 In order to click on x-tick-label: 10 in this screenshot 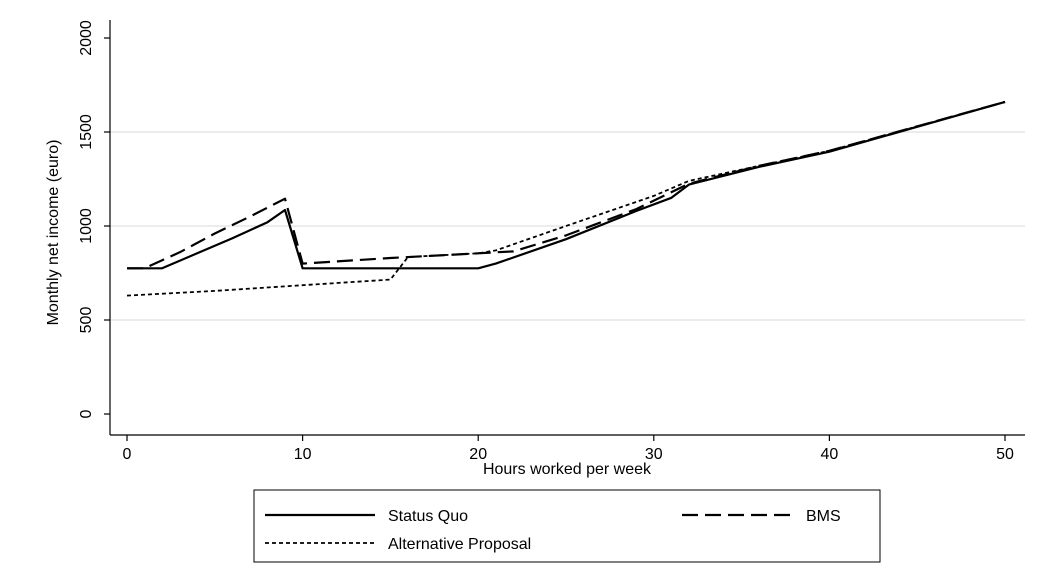, I will do `click(303, 454)`.